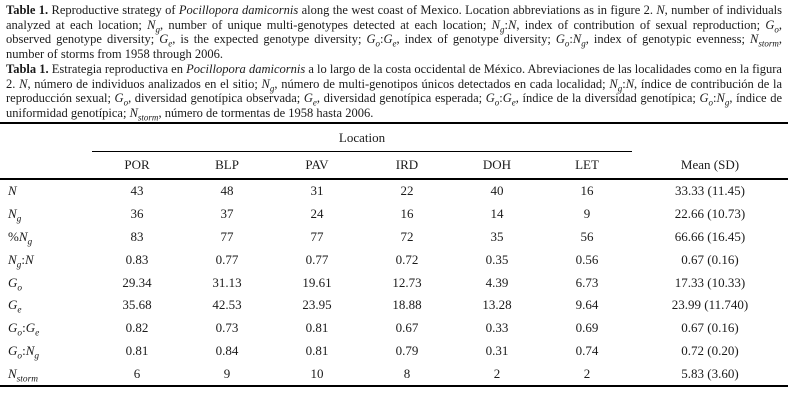 The image size is (788, 419). Describe the element at coordinates (317, 305) in the screenshot. I see `value-cell: 23.95` at that location.